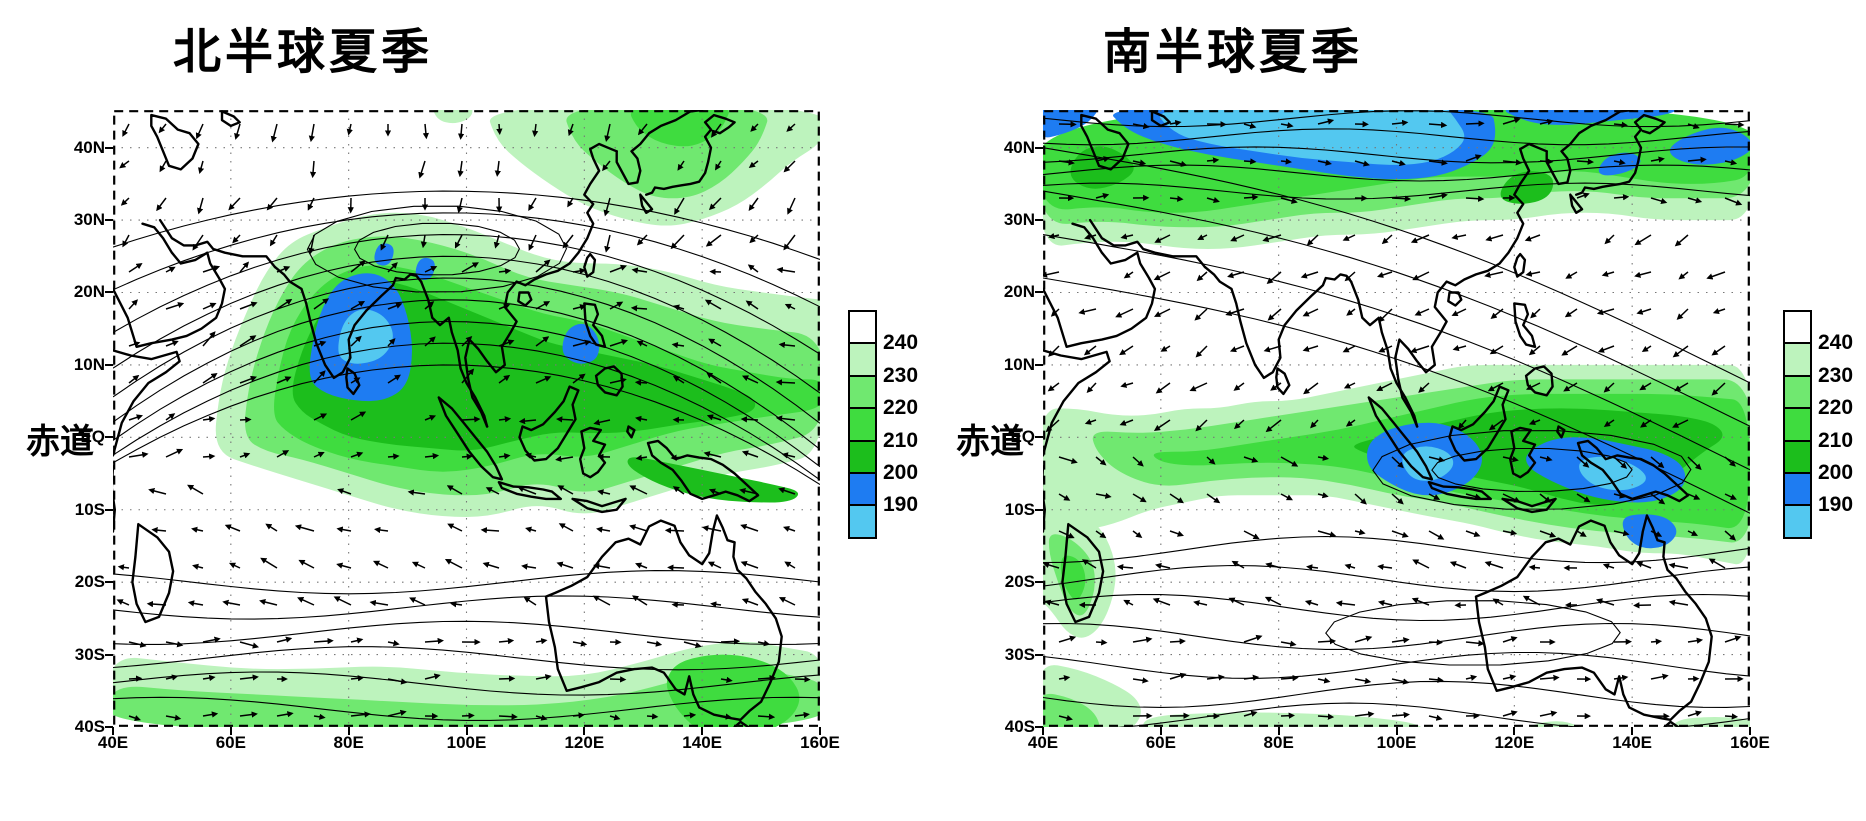  I want to click on legend-swatch-top, so click(1797, 327).